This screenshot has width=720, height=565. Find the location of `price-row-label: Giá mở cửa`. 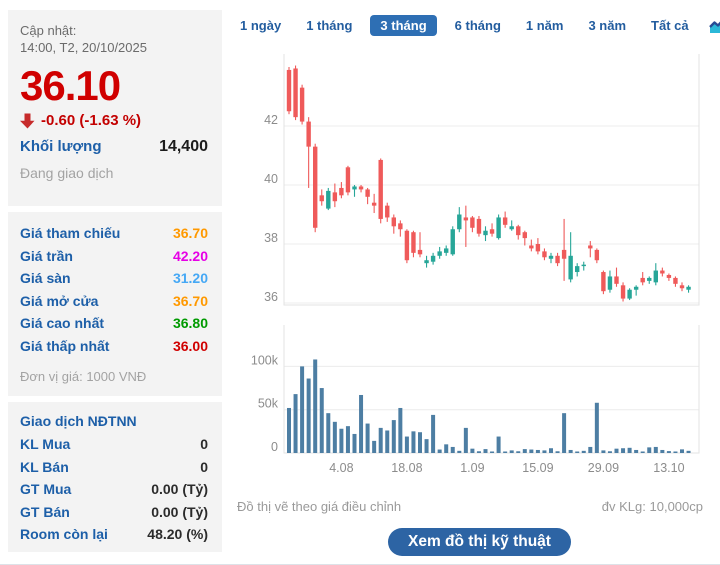

price-row-label: Giá mở cửa is located at coordinates (59, 300).